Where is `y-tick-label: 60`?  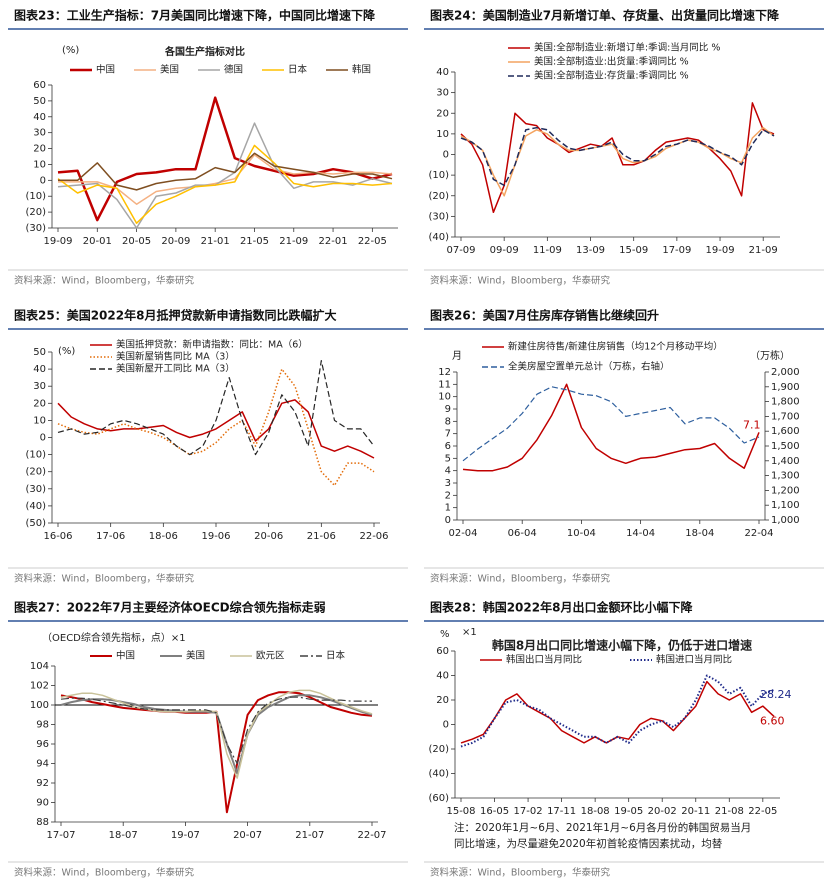 y-tick-label: 60 is located at coordinates (39, 85).